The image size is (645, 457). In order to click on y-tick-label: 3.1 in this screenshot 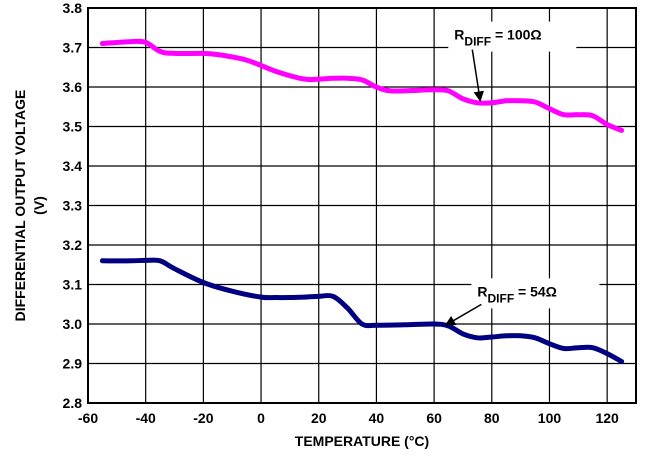, I will do `click(73, 285)`.